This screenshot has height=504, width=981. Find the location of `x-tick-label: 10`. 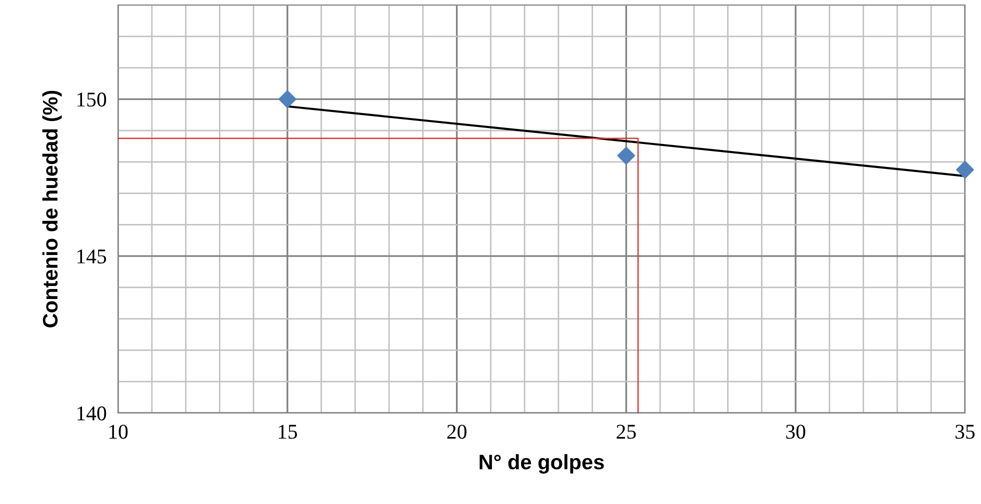

x-tick-label: 10 is located at coordinates (118, 431).